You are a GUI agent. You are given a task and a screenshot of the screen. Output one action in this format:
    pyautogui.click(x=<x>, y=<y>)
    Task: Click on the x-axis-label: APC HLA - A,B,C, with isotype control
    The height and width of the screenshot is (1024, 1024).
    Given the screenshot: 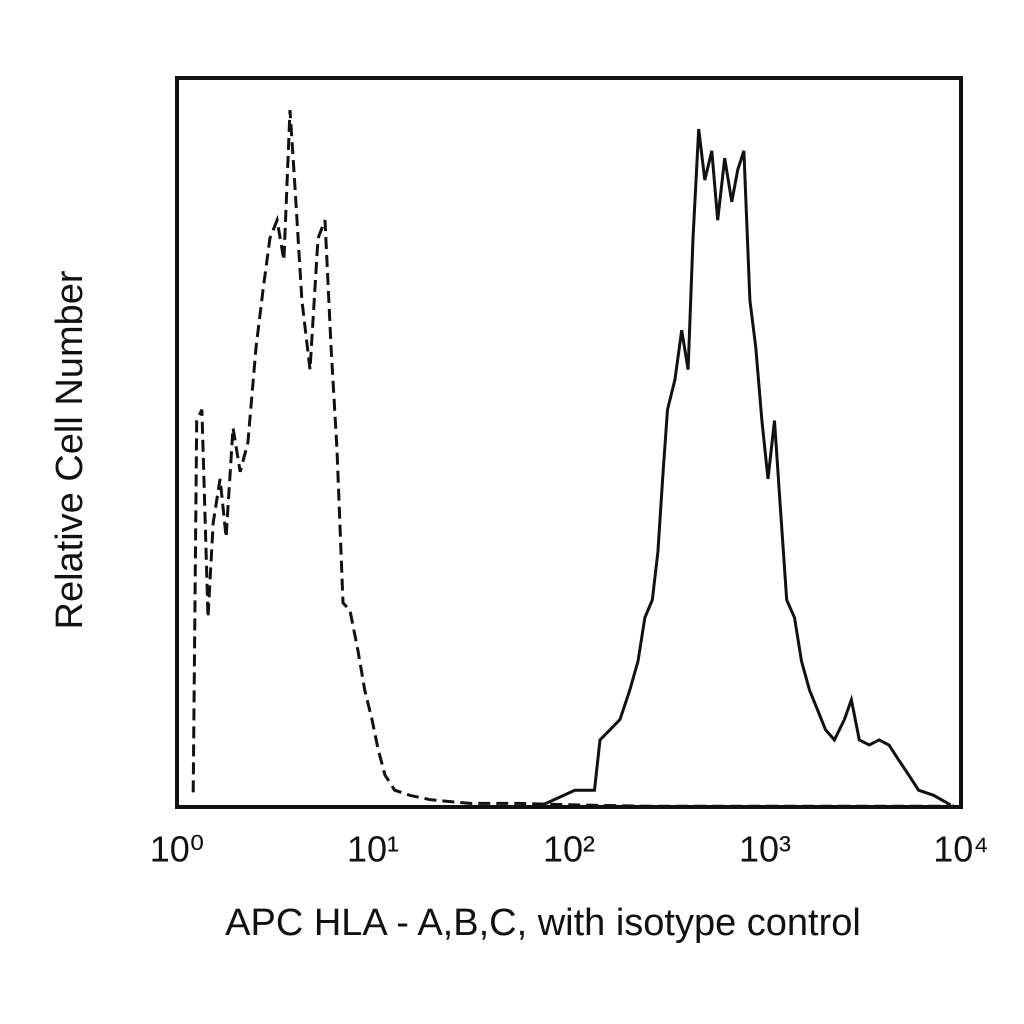 What is the action you would take?
    pyautogui.click(x=543, y=923)
    